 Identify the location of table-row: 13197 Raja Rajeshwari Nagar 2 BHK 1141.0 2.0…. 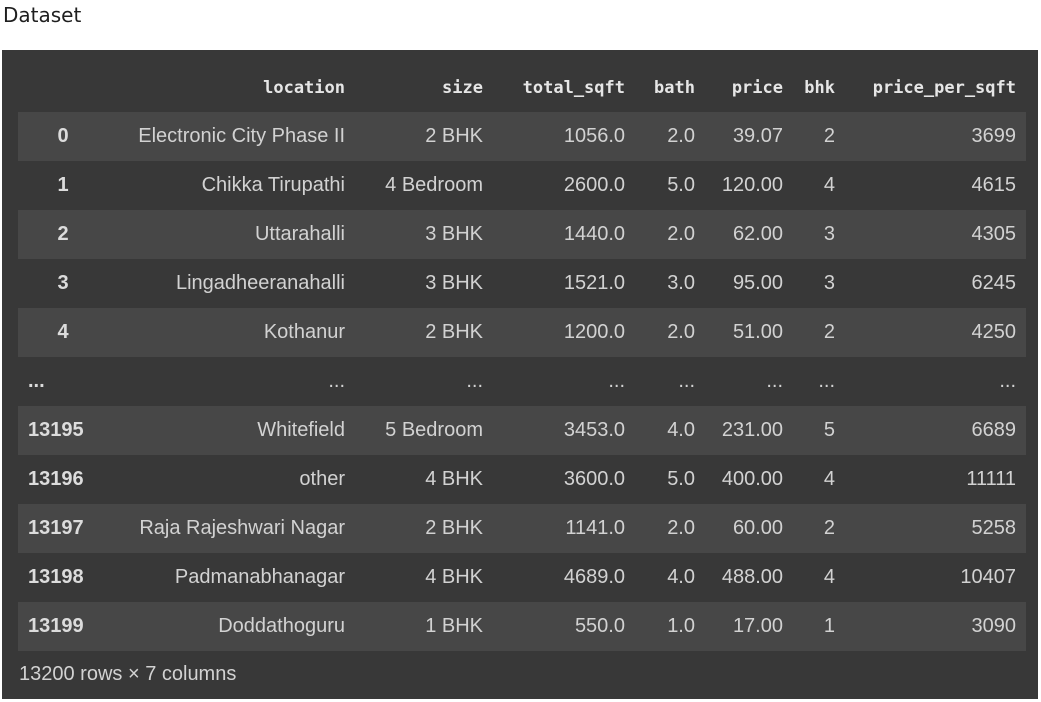
(522, 528).